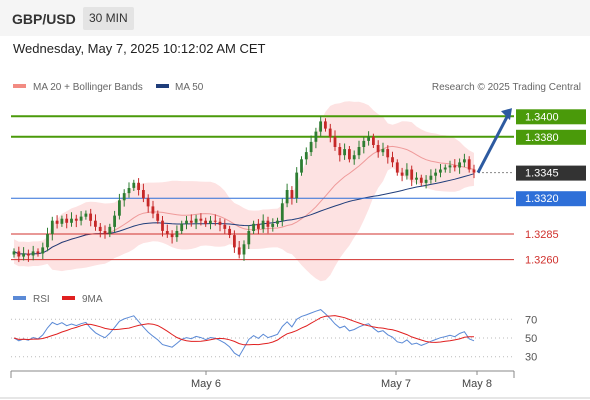  I want to click on level-tag-1.3380, so click(551, 137).